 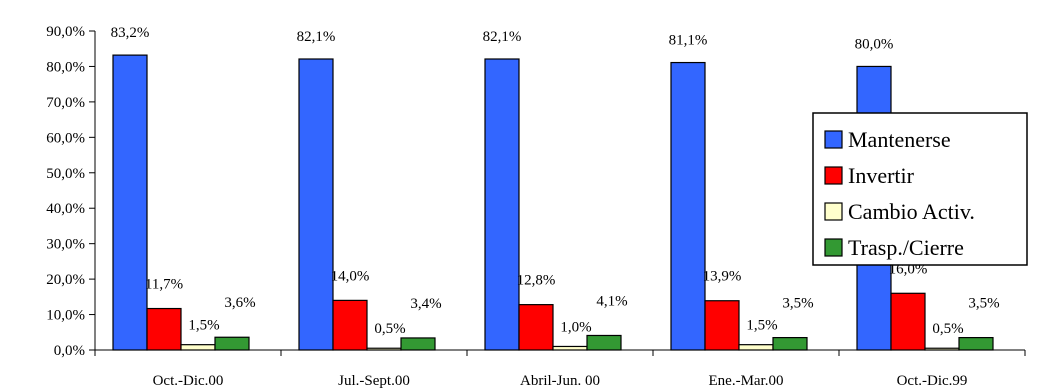 What do you see at coordinates (374, 381) in the screenshot?
I see `x-category-label: Jul.-Sept.00` at bounding box center [374, 381].